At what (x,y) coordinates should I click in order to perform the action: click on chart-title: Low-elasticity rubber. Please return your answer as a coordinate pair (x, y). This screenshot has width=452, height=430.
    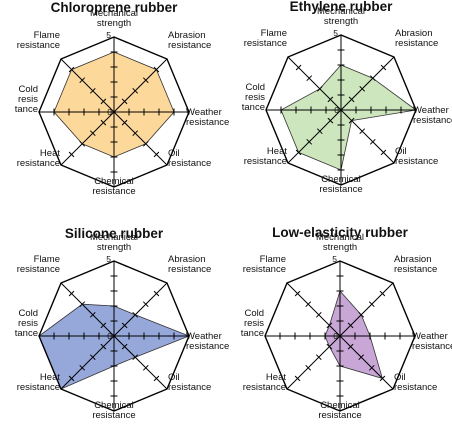
    Looking at the image, I should click on (340, 232).